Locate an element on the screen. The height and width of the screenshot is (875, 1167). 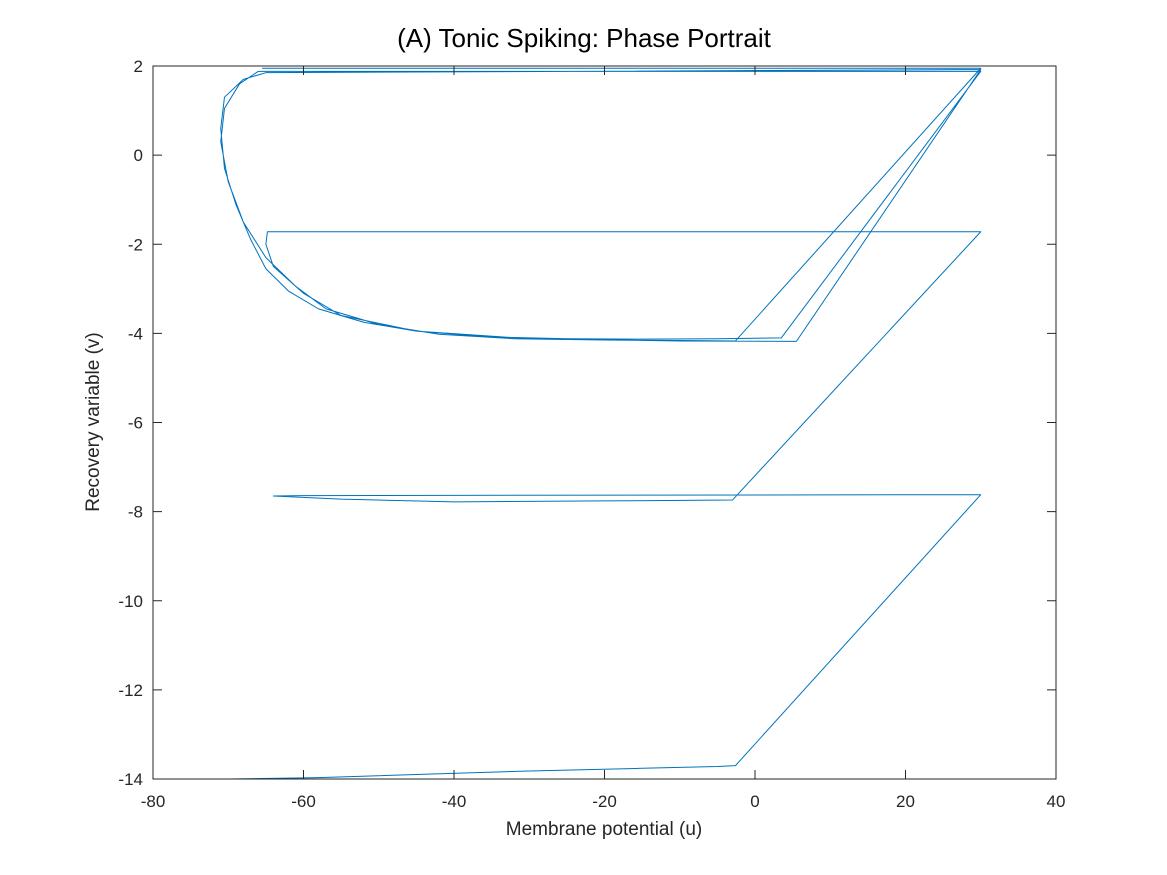
x-tick-label: -40 is located at coordinates (454, 801).